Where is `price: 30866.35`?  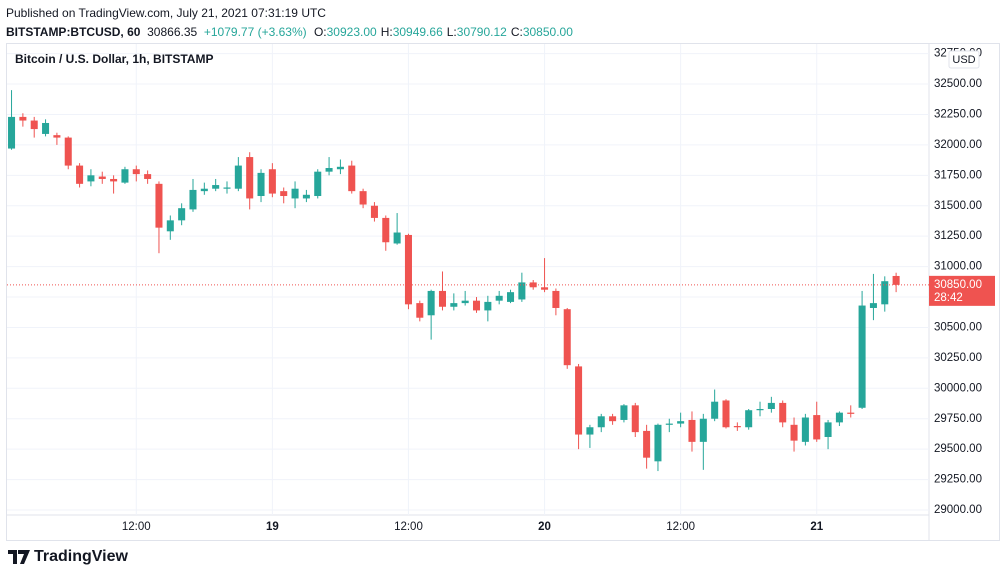
price: 30866.35 is located at coordinates (172, 32).